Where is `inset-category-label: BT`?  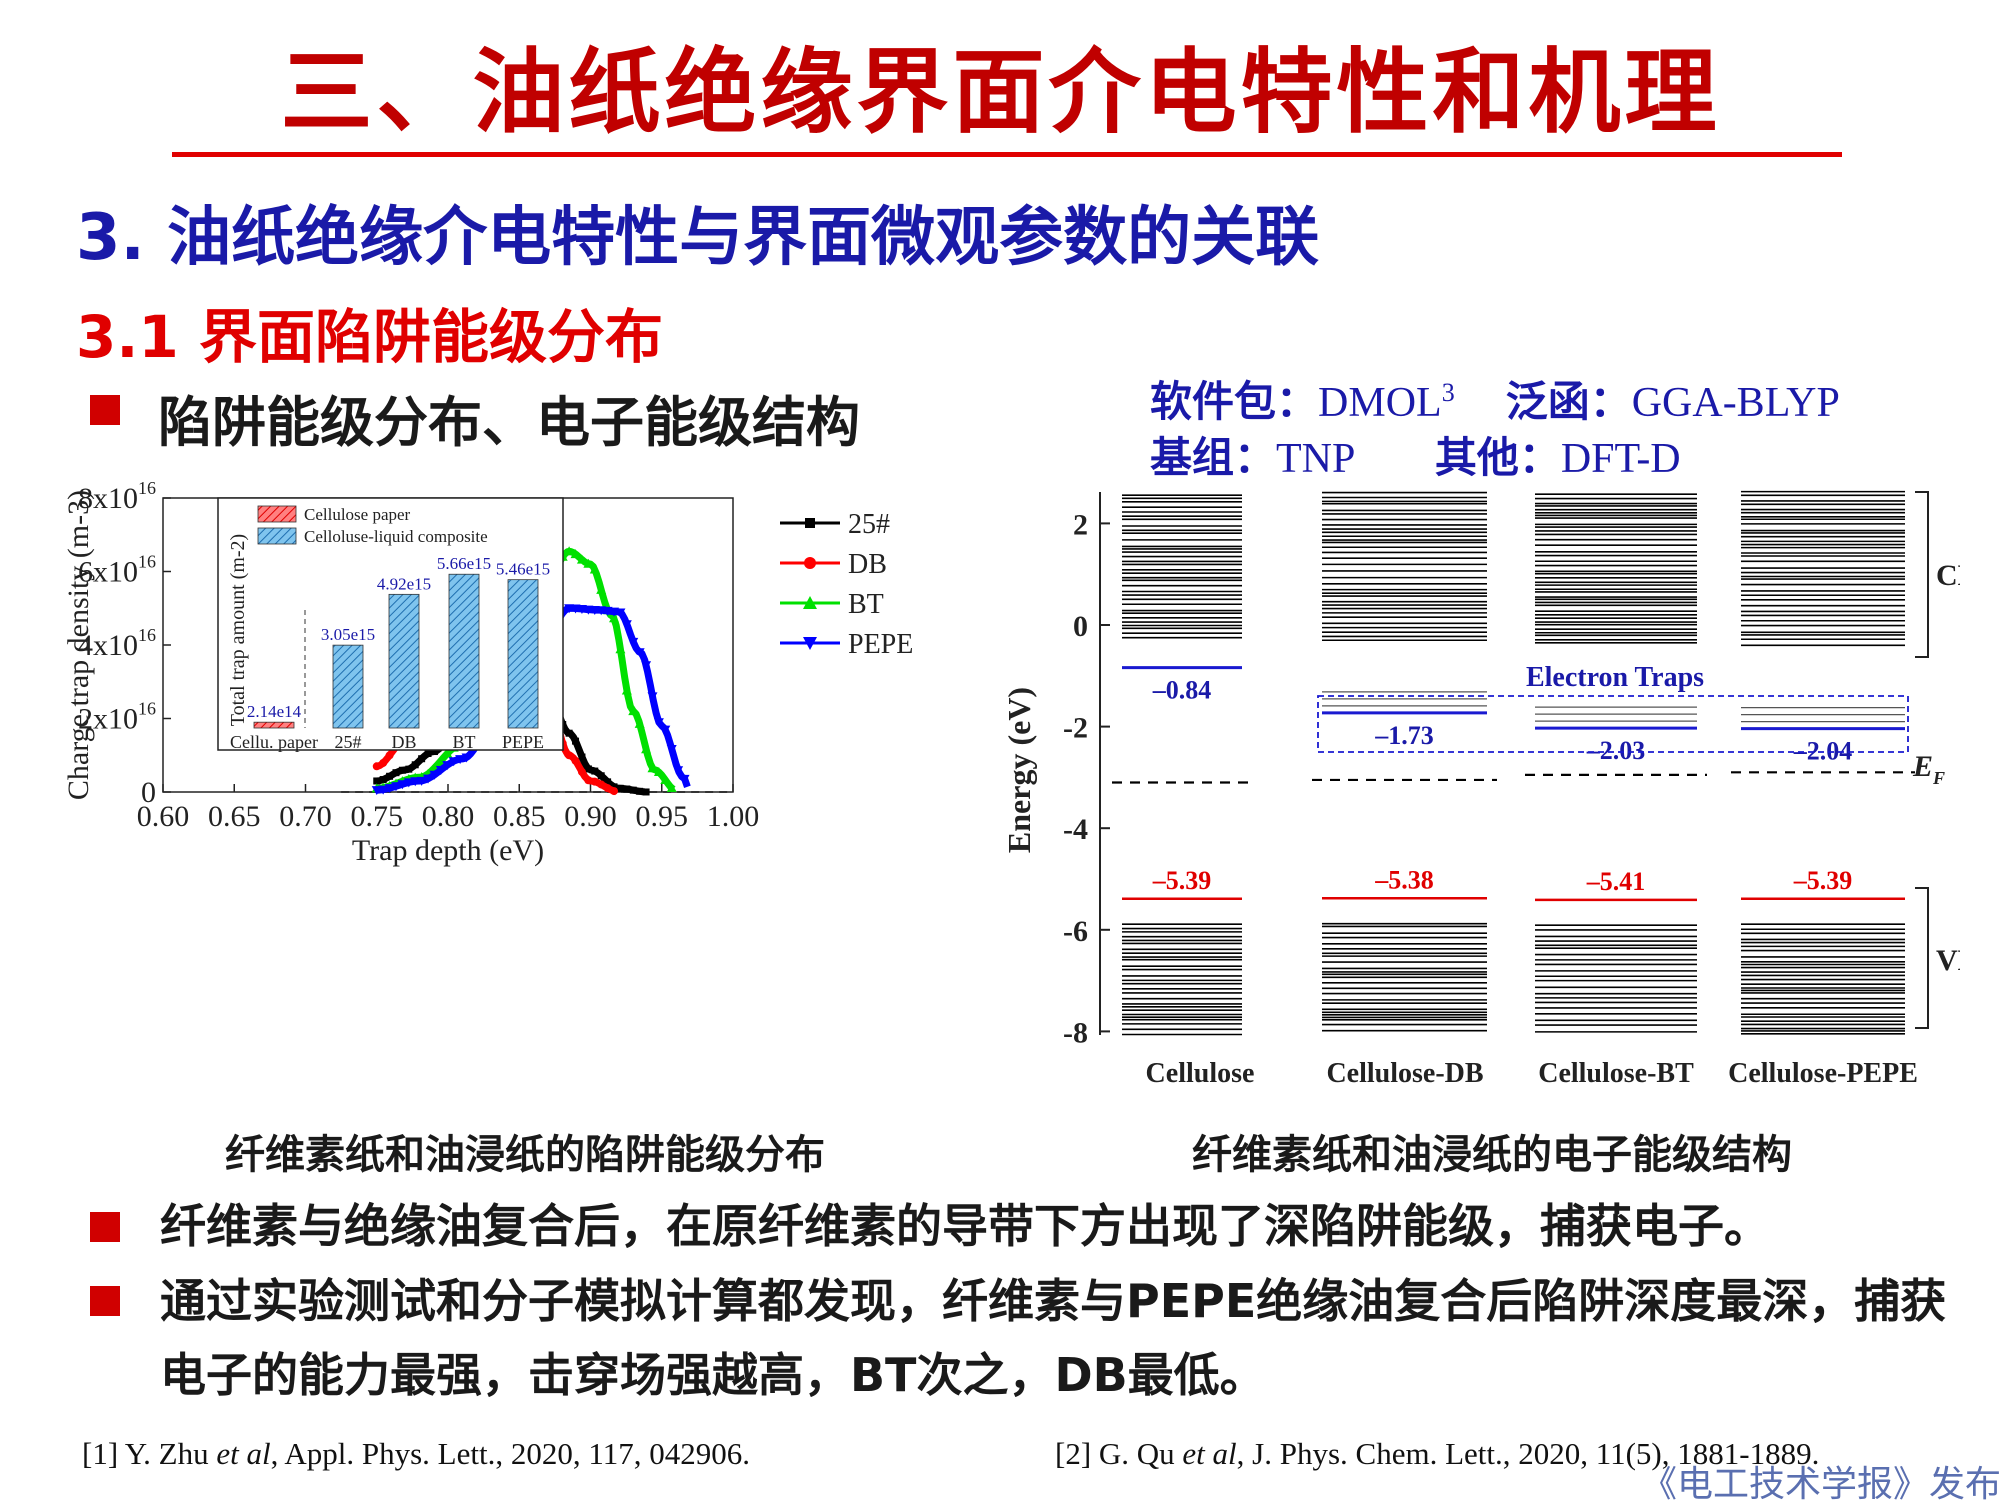
inset-category-label: BT is located at coordinates (463, 742).